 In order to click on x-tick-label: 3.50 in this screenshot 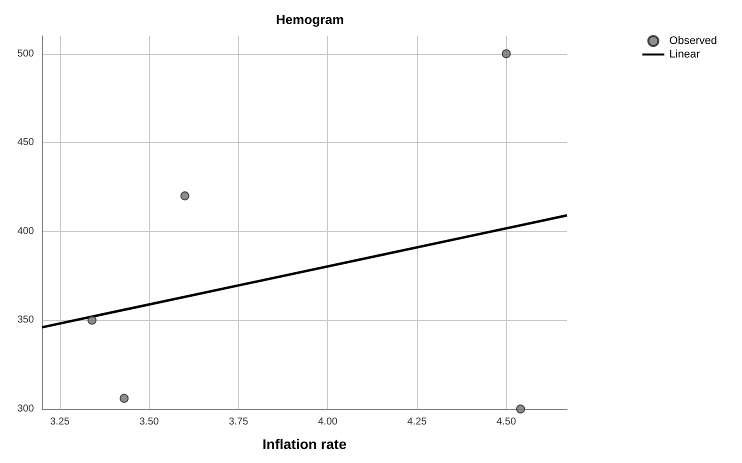, I will do `click(149, 422)`.